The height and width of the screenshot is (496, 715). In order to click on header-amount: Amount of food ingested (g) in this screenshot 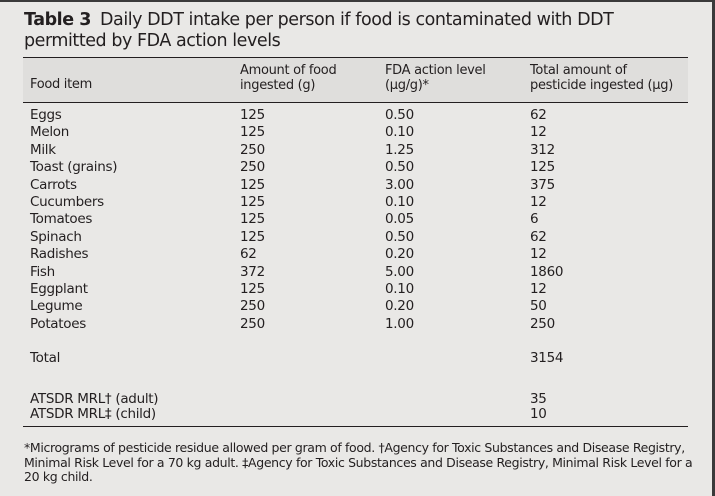, I will do `click(288, 78)`.